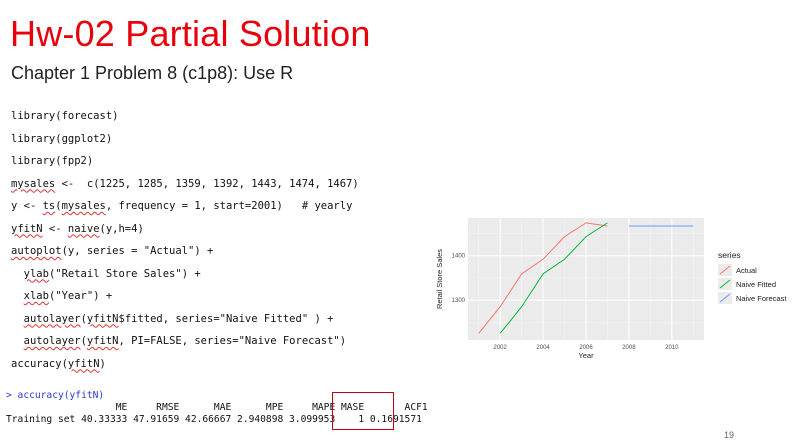 The width and height of the screenshot is (798, 446). What do you see at coordinates (725, 284) in the screenshot?
I see `legend-key-naive-fitted` at bounding box center [725, 284].